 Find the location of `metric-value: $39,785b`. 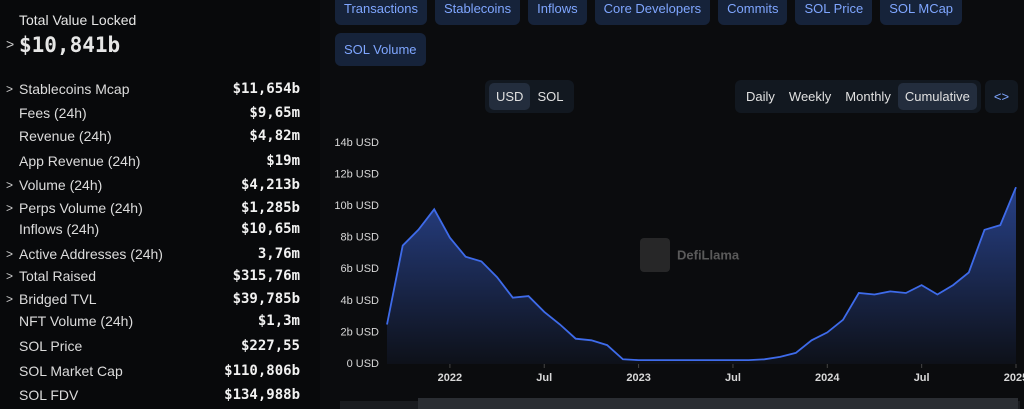

metric-value: $39,785b is located at coordinates (266, 299).